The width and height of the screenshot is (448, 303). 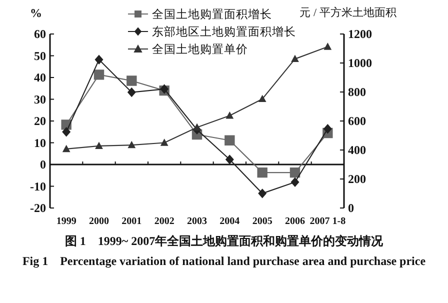 I want to click on x-tick-label: 2000, so click(x=99, y=221).